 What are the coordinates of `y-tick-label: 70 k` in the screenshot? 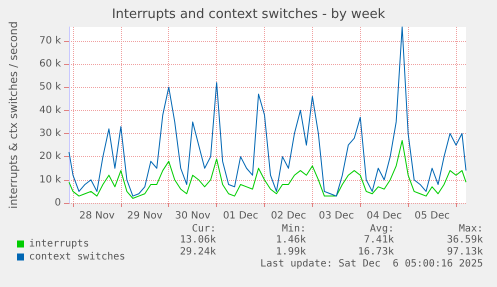 It's located at (50, 40).